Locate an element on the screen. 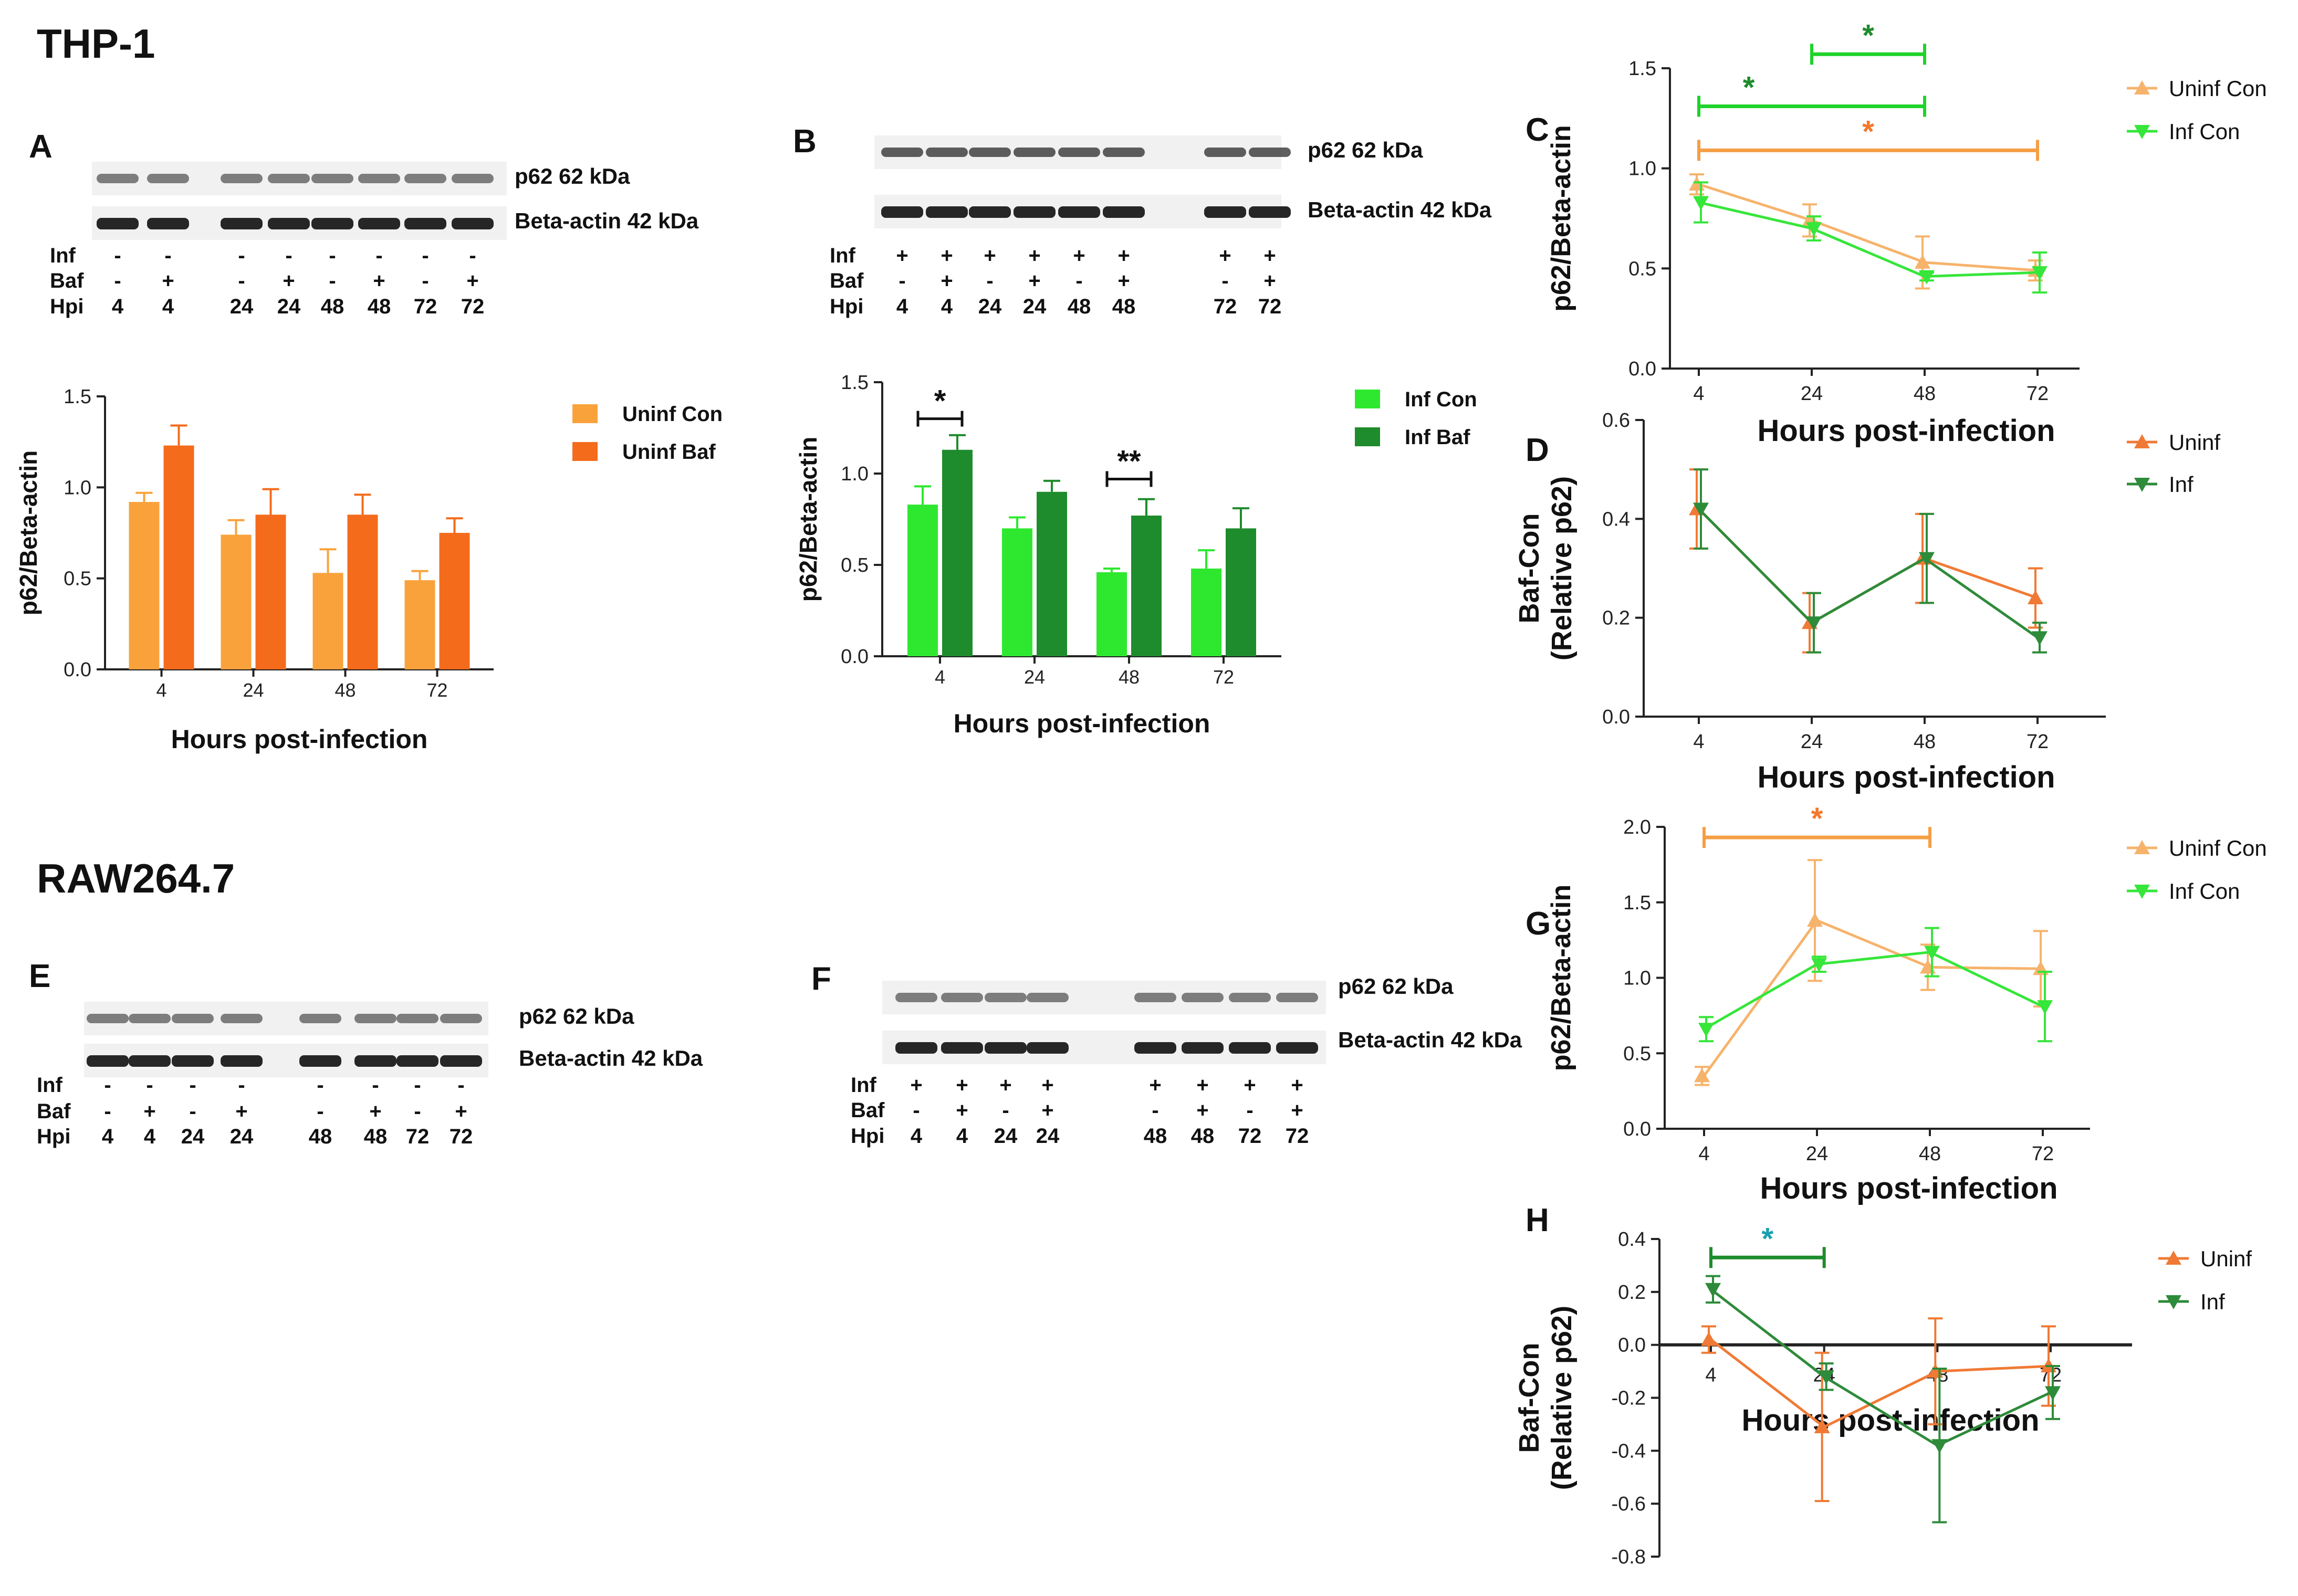 The width and height of the screenshot is (2298, 1596). panel-letter: F is located at coordinates (821, 979).